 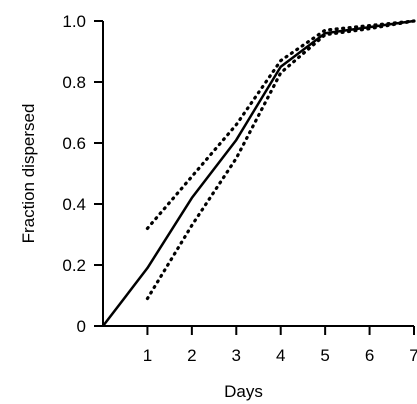 I want to click on y-tick-label: 0.4, so click(x=74, y=204).